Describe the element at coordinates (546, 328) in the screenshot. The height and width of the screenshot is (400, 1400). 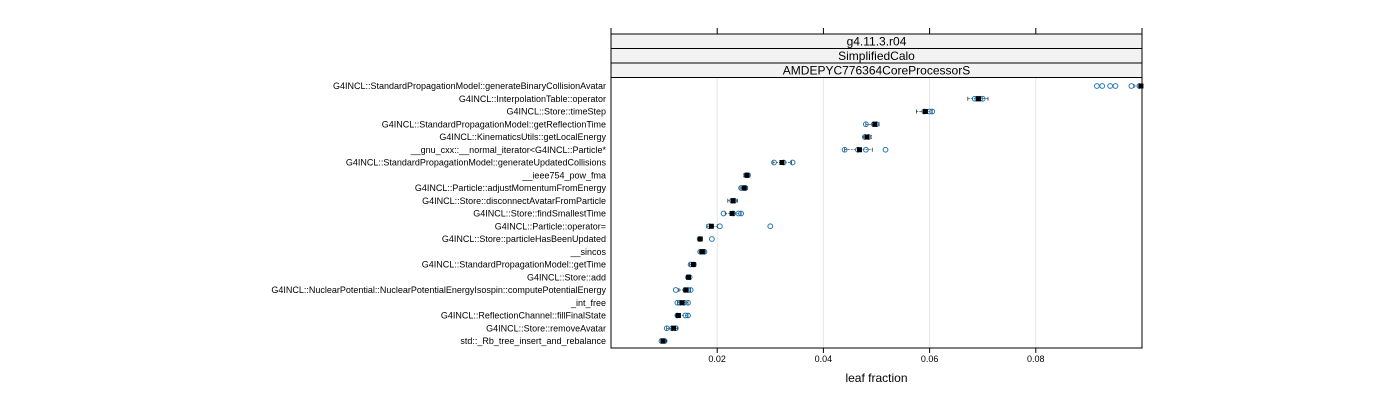
I see `row-label: G4INCL::Store::removeAvatar` at that location.